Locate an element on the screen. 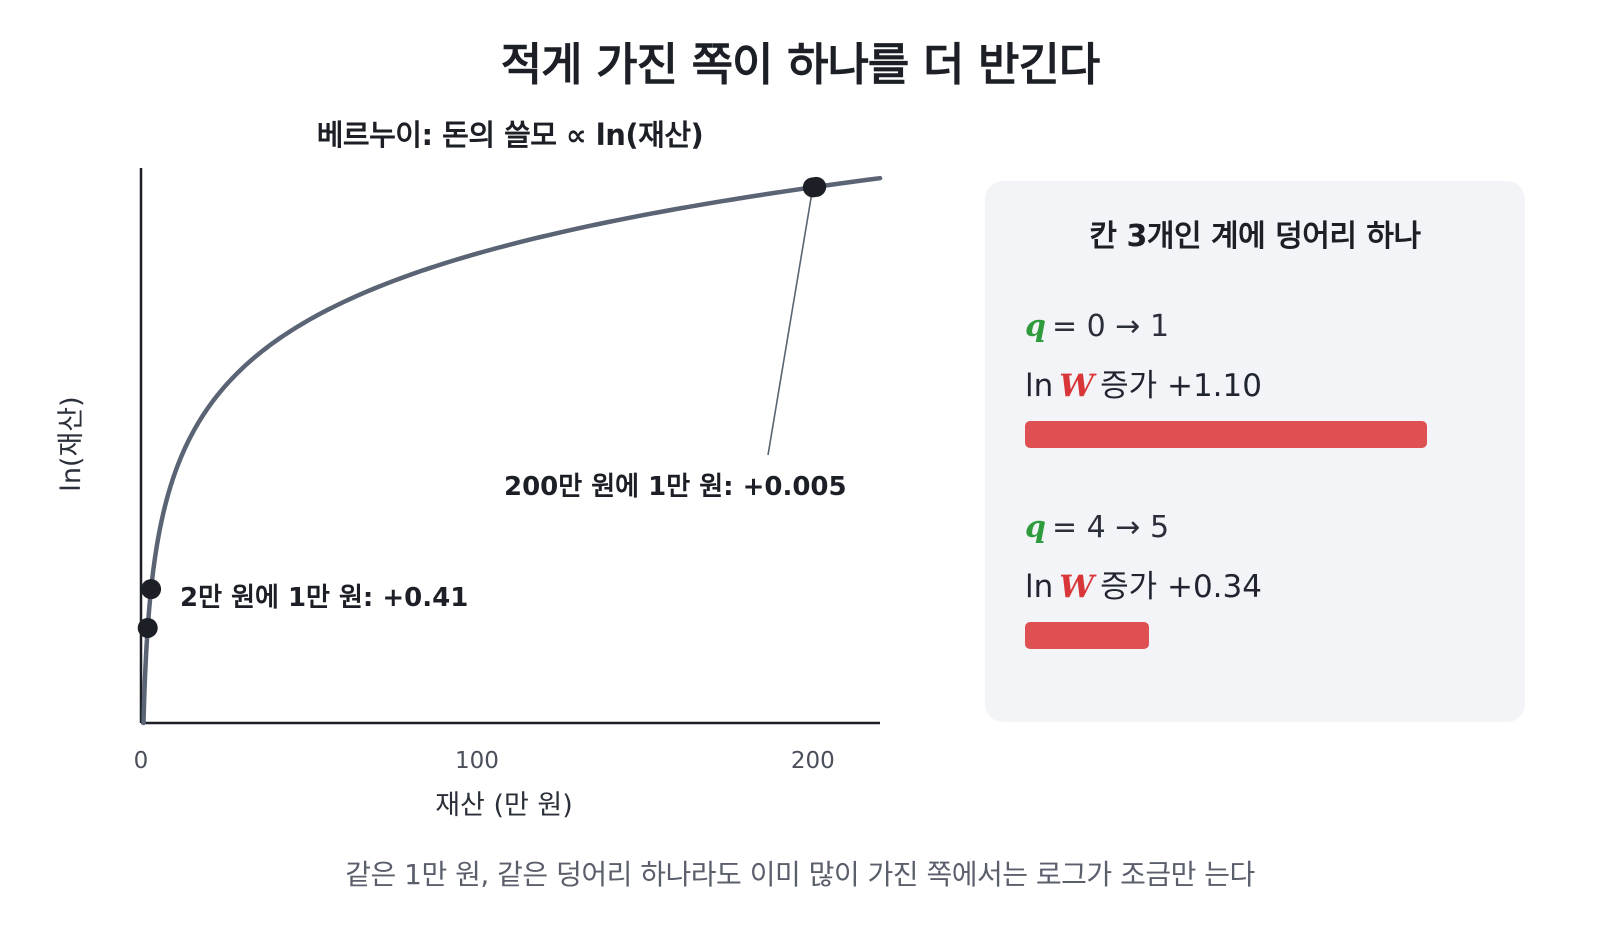 The width and height of the screenshot is (1600, 940). x-tick-label: 100 is located at coordinates (477, 761).